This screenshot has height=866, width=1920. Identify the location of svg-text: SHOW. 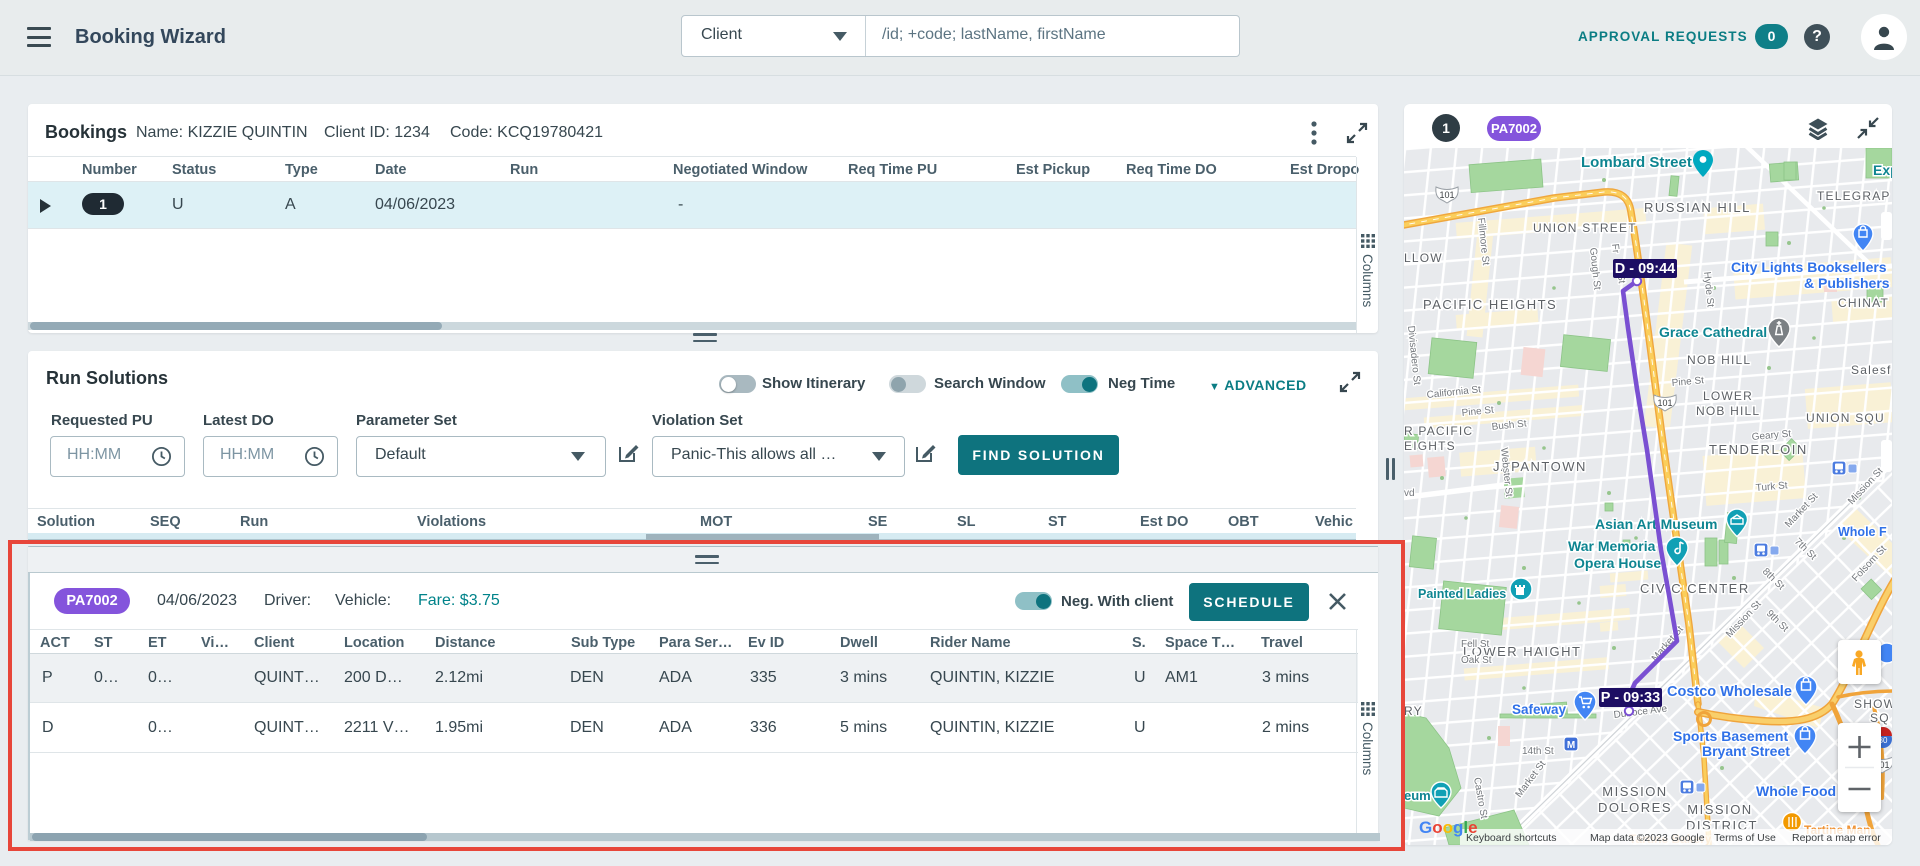
(1873, 704).